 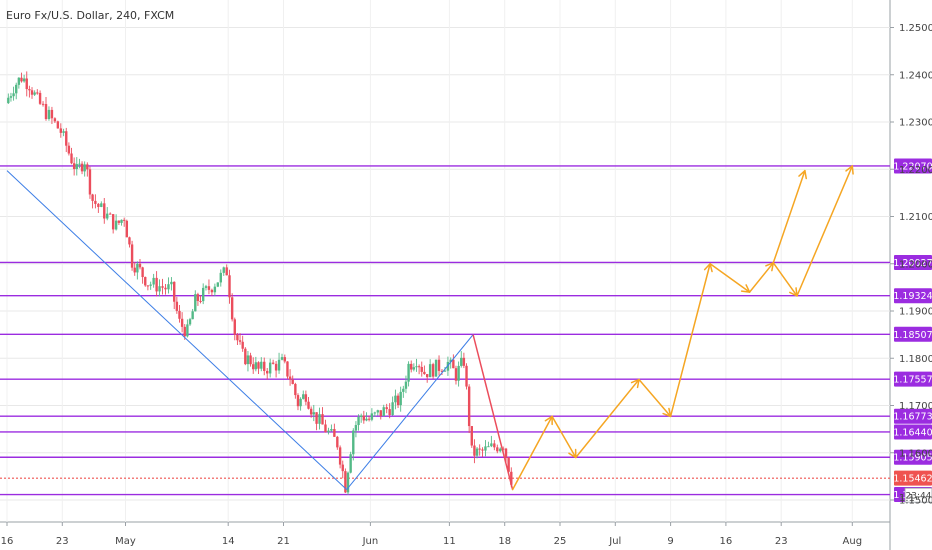 I want to click on x-tick-label: Jul, so click(x=614, y=541).